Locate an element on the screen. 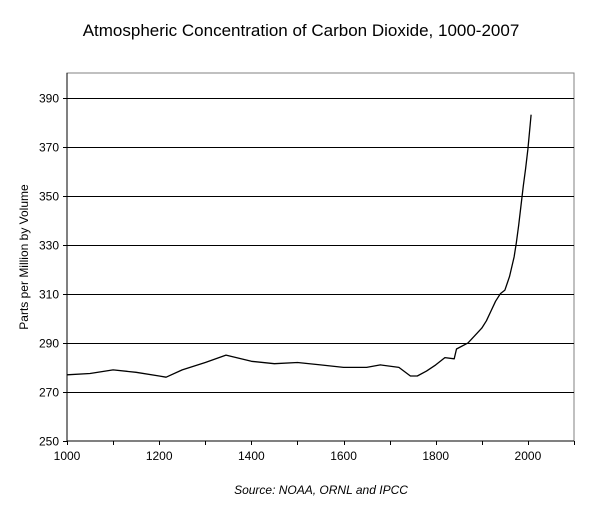 The image size is (602, 506). x-tick-label: 1000 is located at coordinates (67, 456).